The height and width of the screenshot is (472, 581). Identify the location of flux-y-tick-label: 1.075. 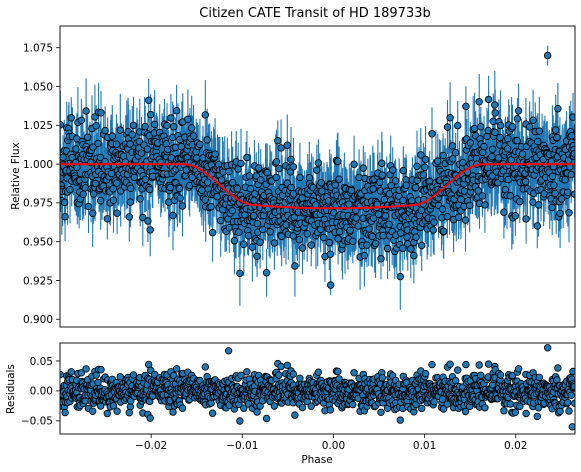
(38, 49).